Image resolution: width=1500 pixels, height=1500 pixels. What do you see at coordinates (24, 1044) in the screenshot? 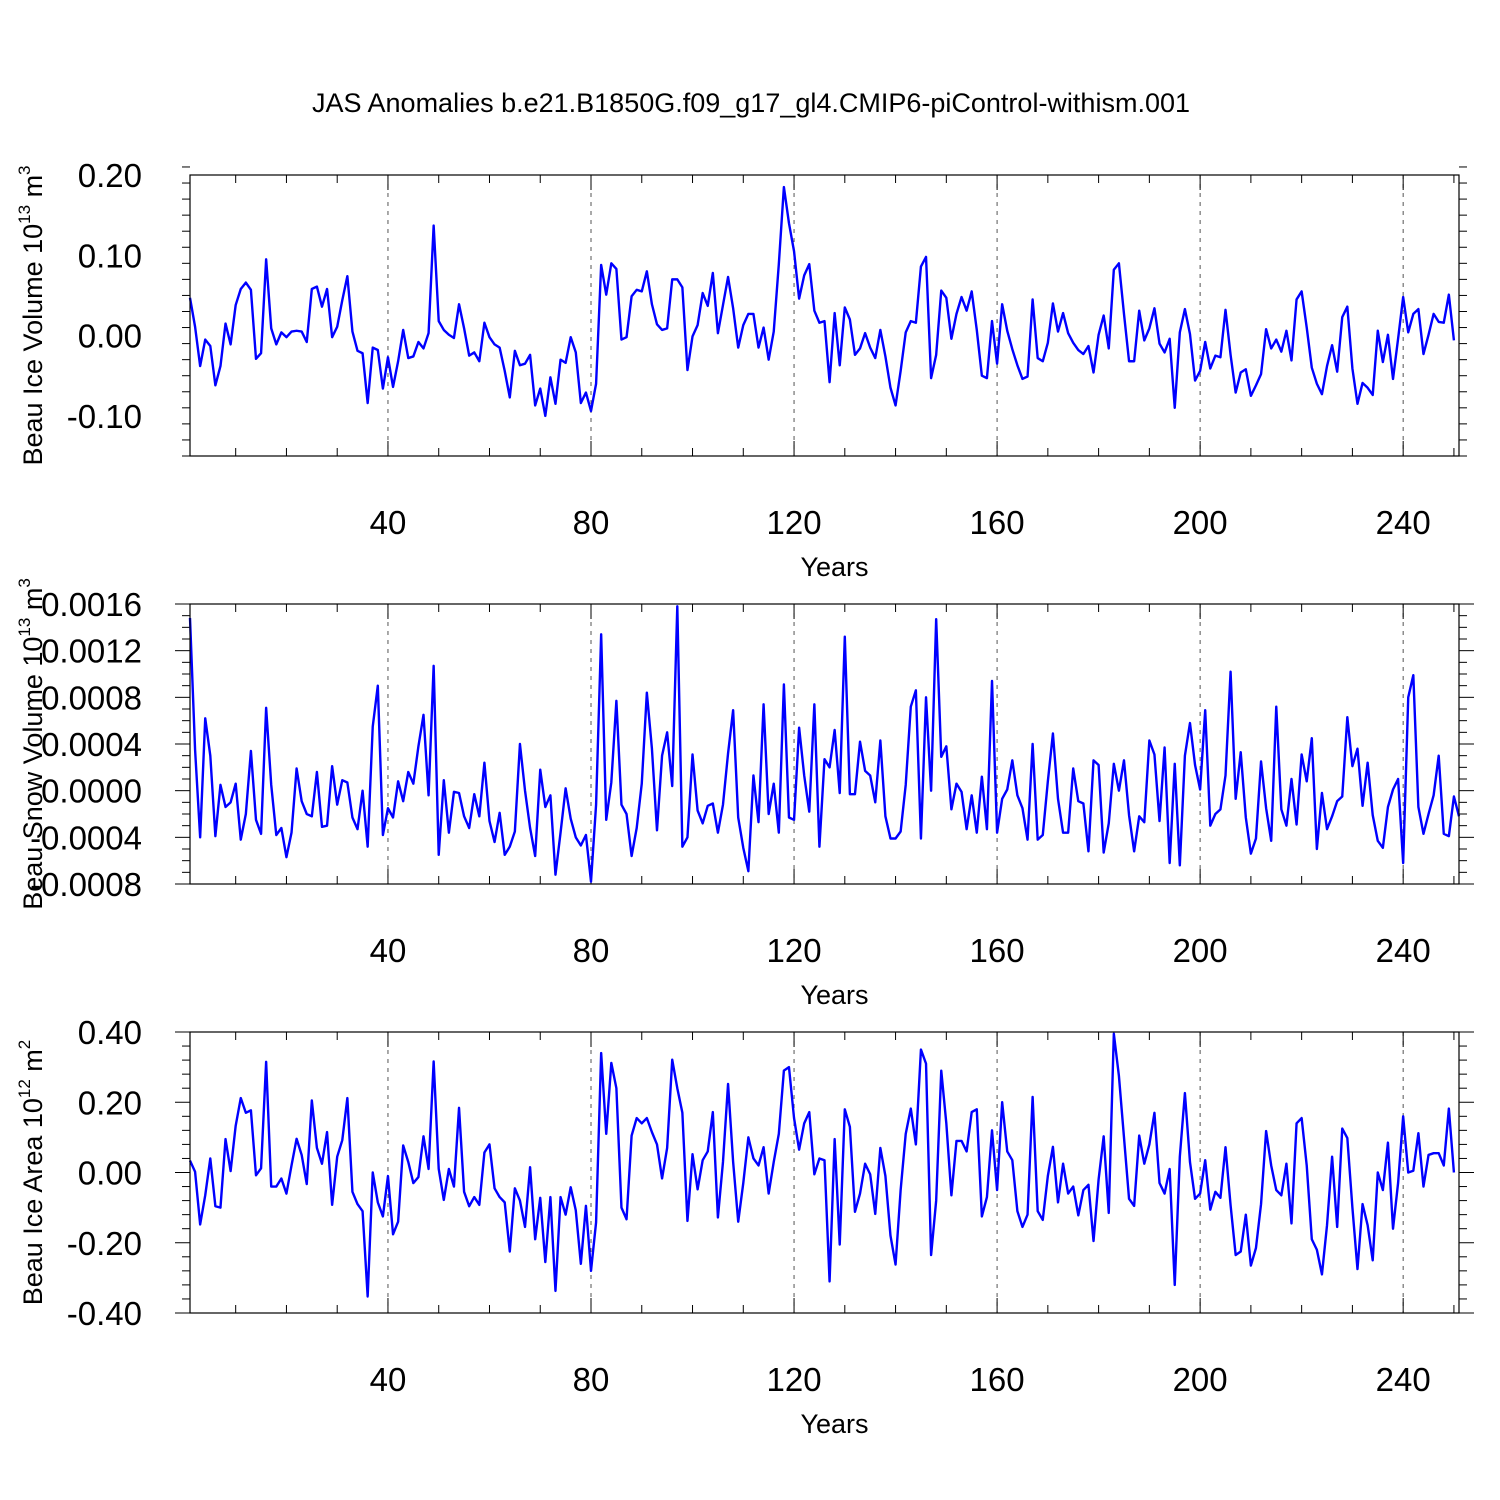
I see `y-axis-label-unit-exponent: 2` at bounding box center [24, 1044].